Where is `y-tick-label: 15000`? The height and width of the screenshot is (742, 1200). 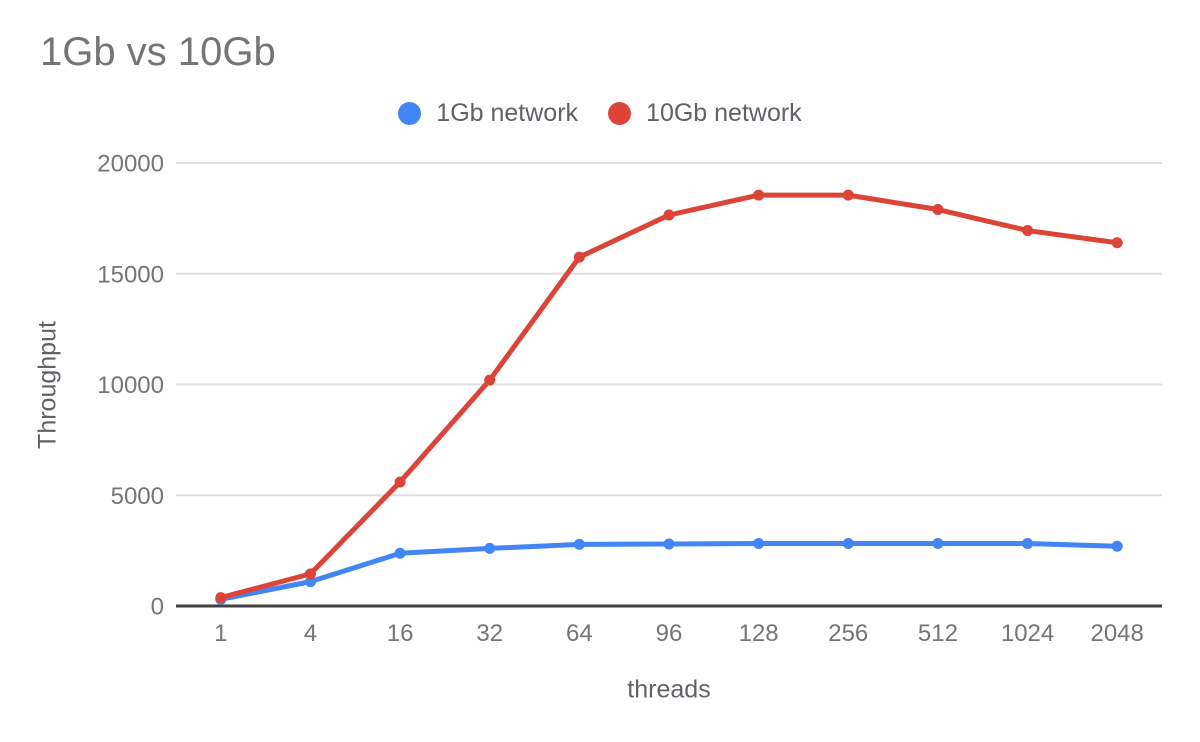 y-tick-label: 15000 is located at coordinates (130, 274).